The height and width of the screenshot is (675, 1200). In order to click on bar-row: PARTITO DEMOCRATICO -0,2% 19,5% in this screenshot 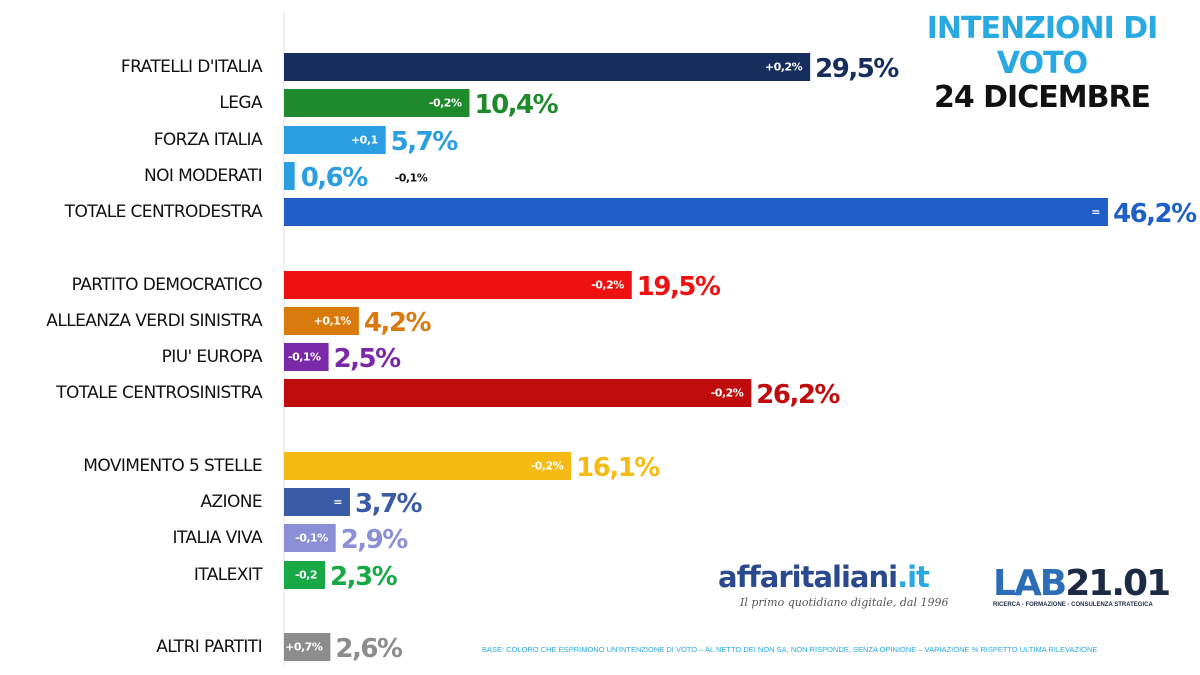, I will do `click(397, 286)`.